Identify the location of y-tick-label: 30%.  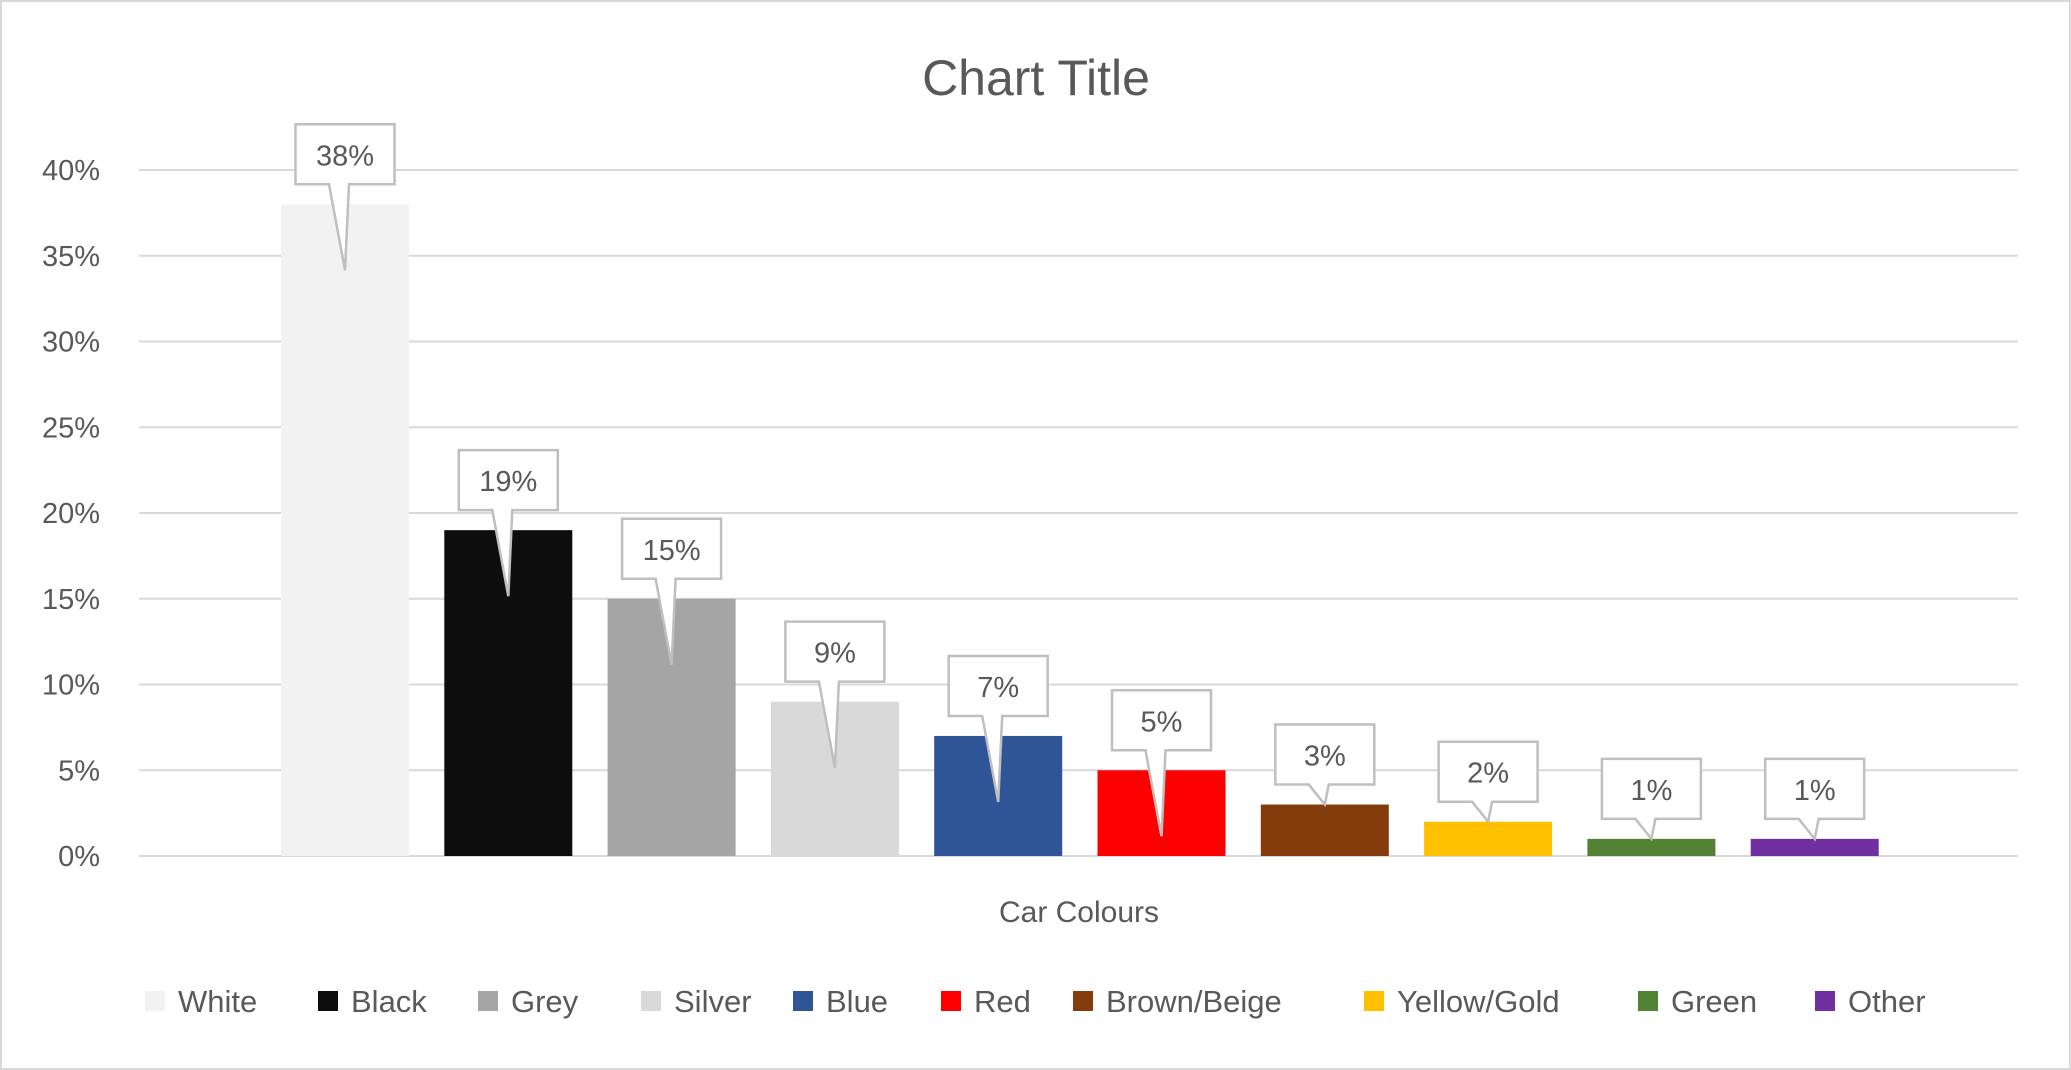
(71, 343).